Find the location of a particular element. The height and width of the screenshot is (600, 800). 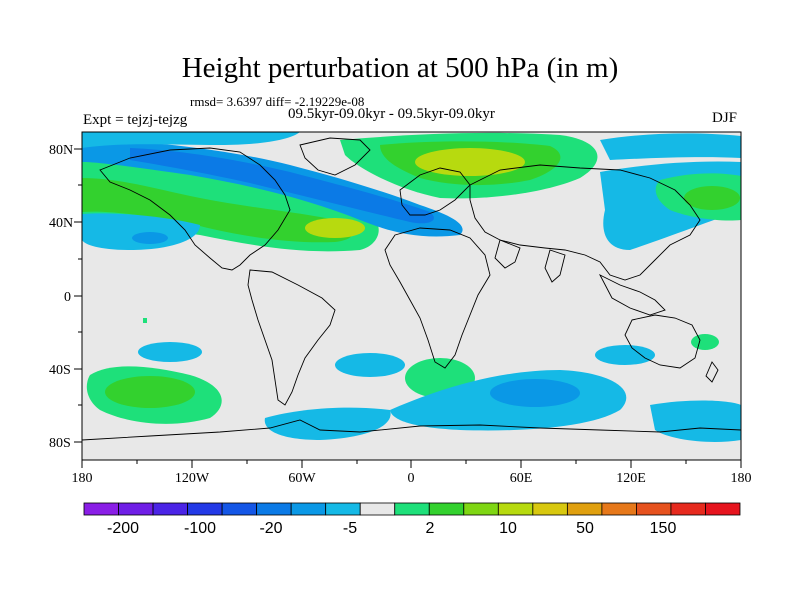

nh-yellow-core-eurasia is located at coordinates (470, 162).